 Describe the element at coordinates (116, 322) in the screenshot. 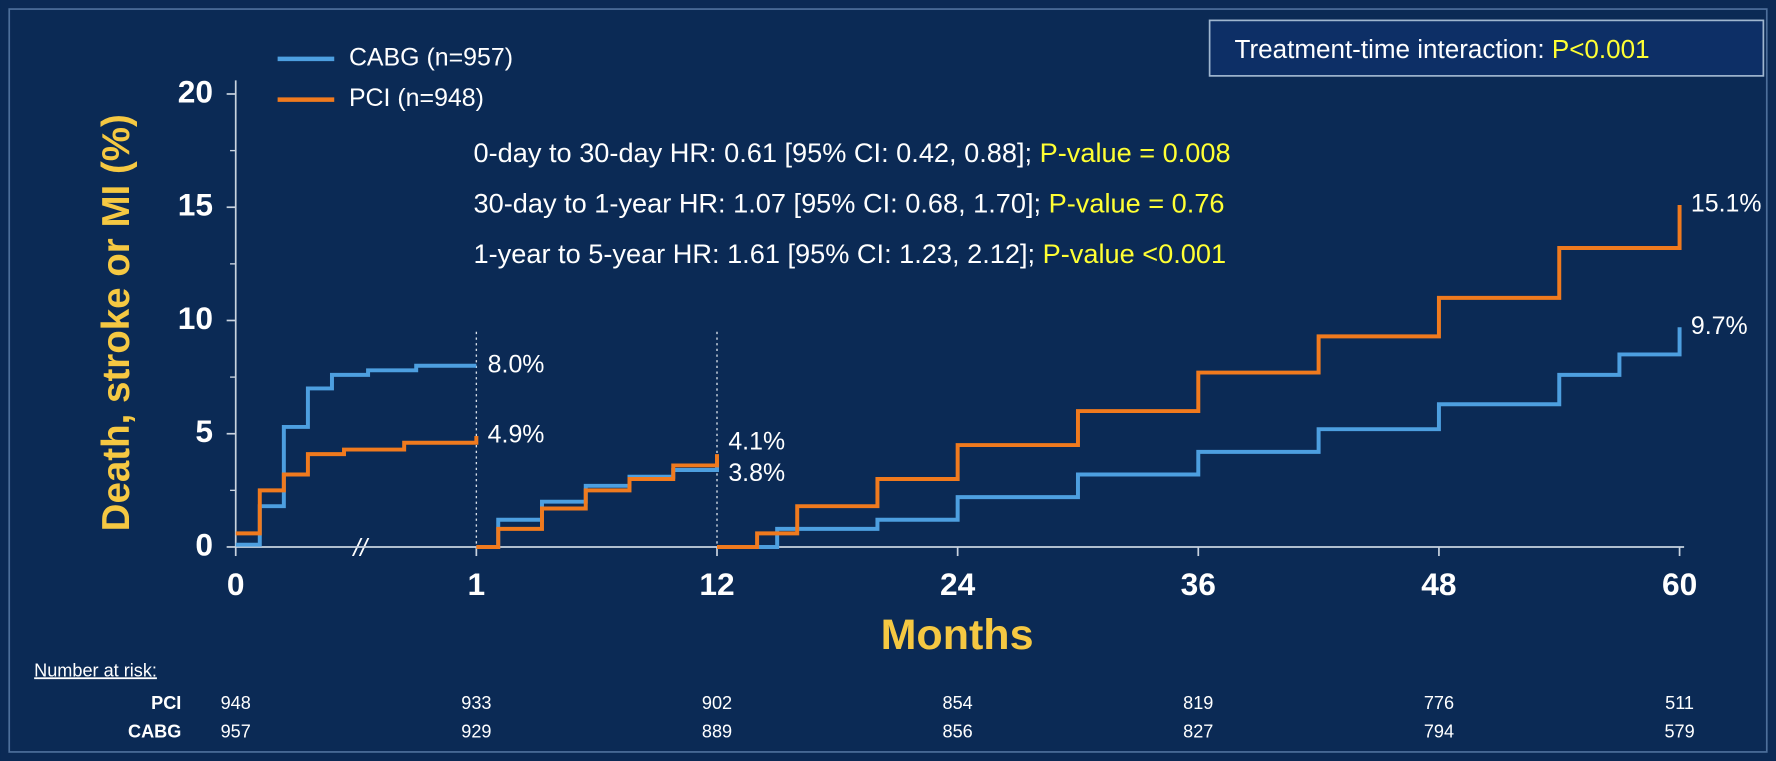

I see `y-axis-title: Death, stroke or MI (%)` at that location.